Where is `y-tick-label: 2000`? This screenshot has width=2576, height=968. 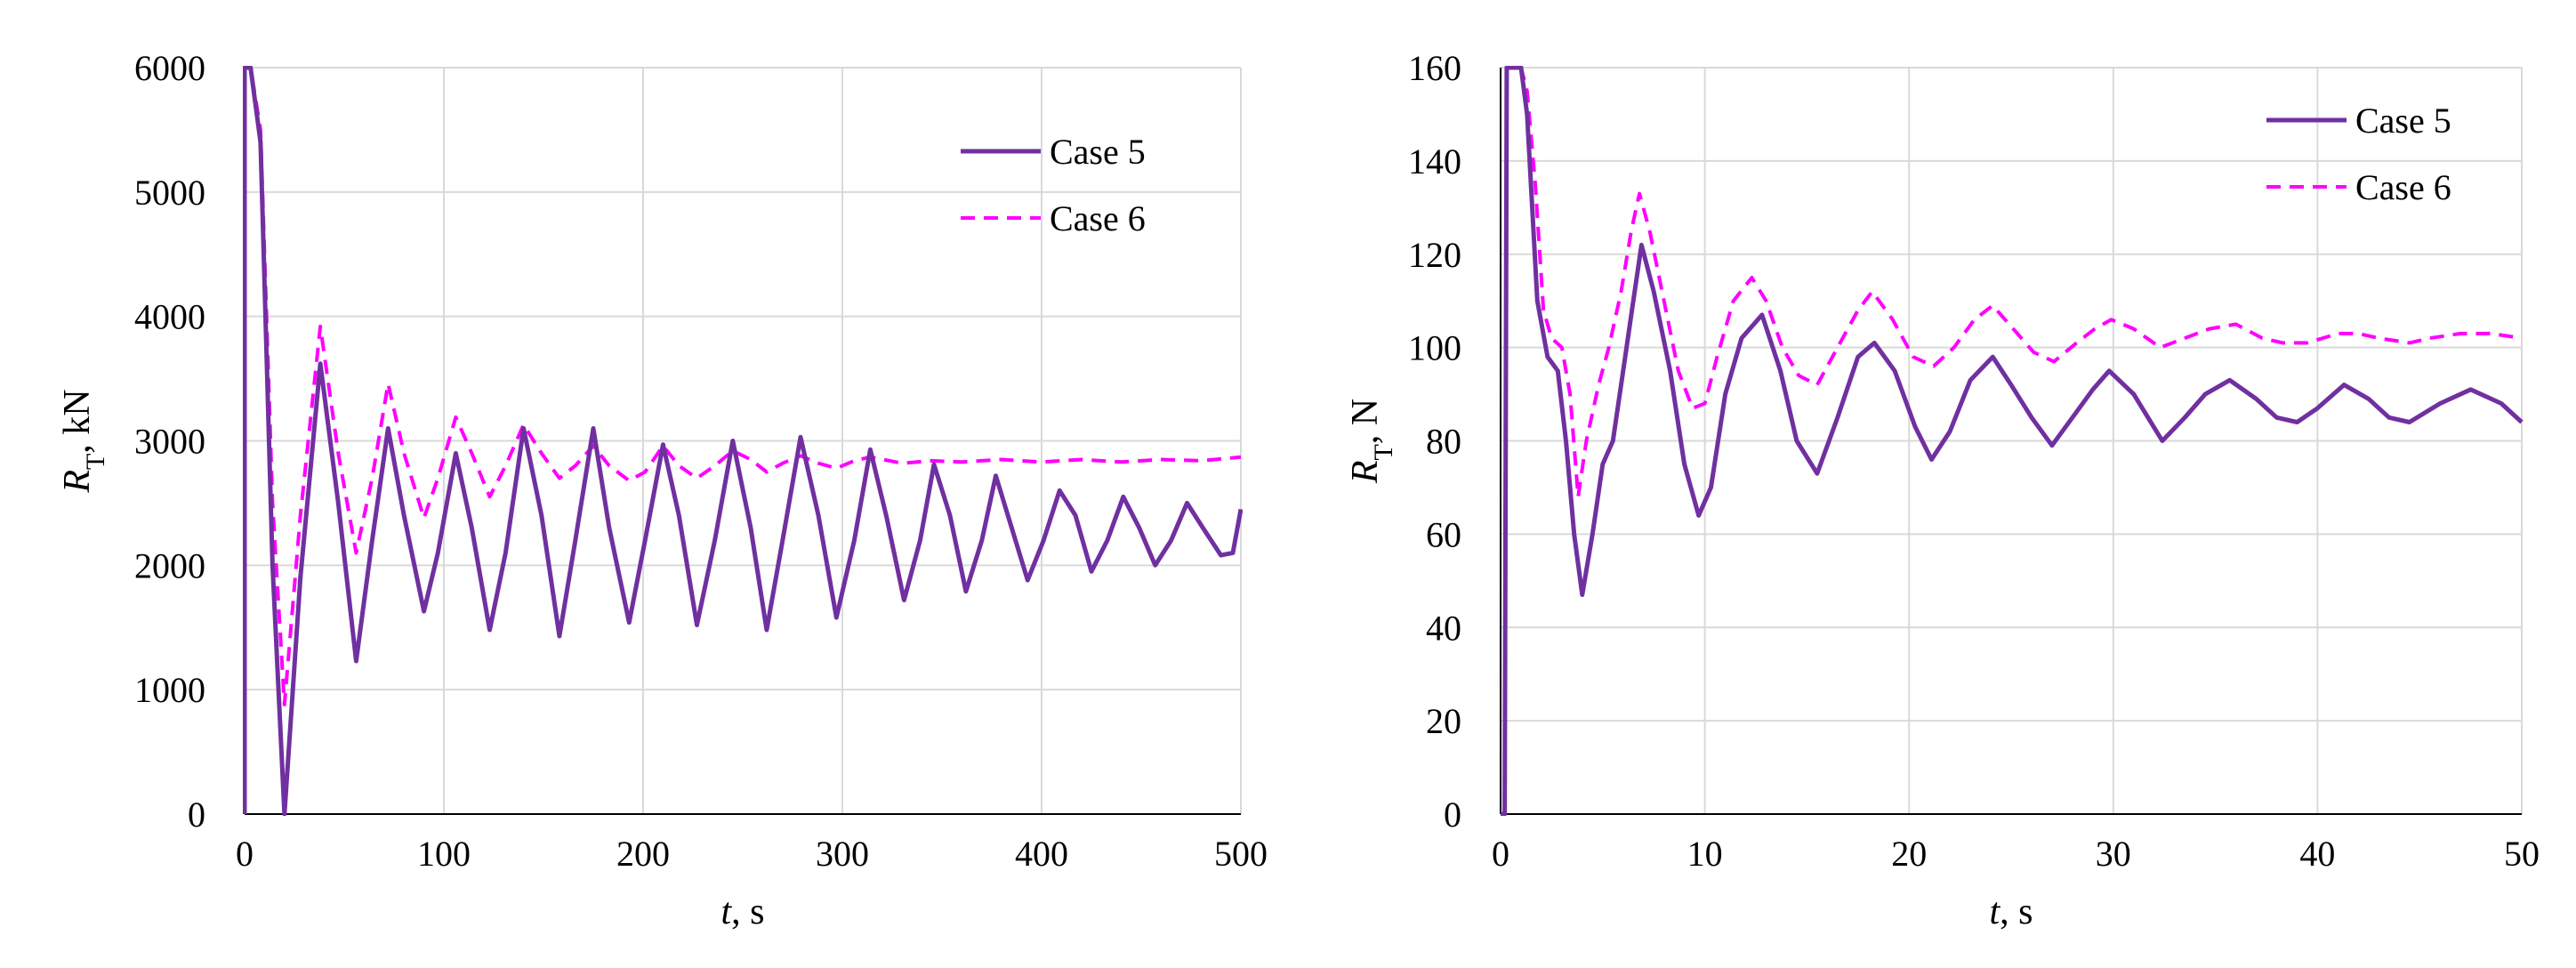
y-tick-label: 2000 is located at coordinates (169, 565).